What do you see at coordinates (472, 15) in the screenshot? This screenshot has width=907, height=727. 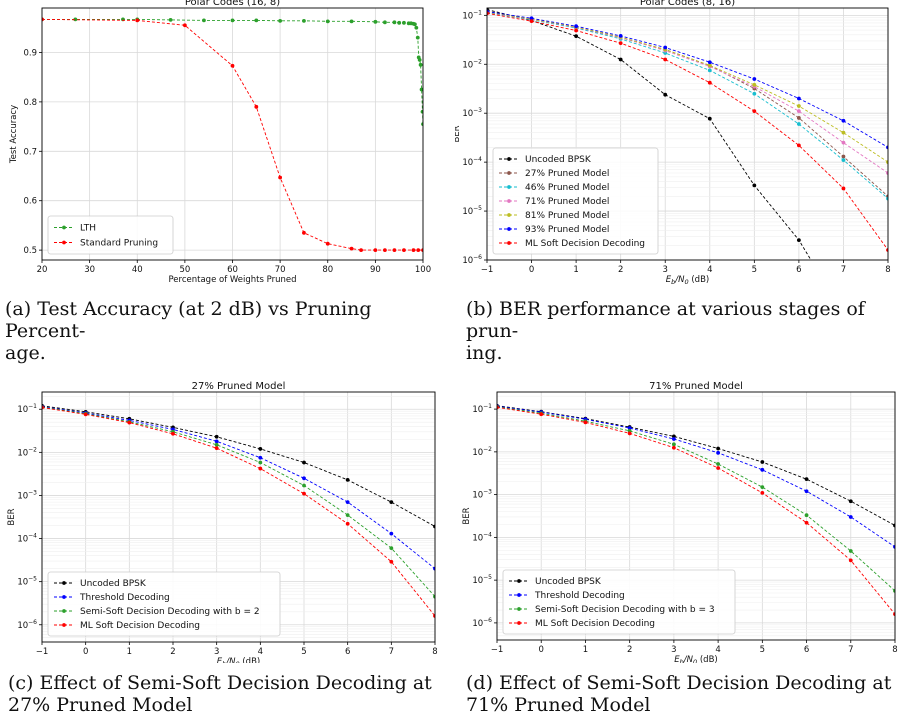 I see `ber-ytick-label: 10⁻¹` at bounding box center [472, 15].